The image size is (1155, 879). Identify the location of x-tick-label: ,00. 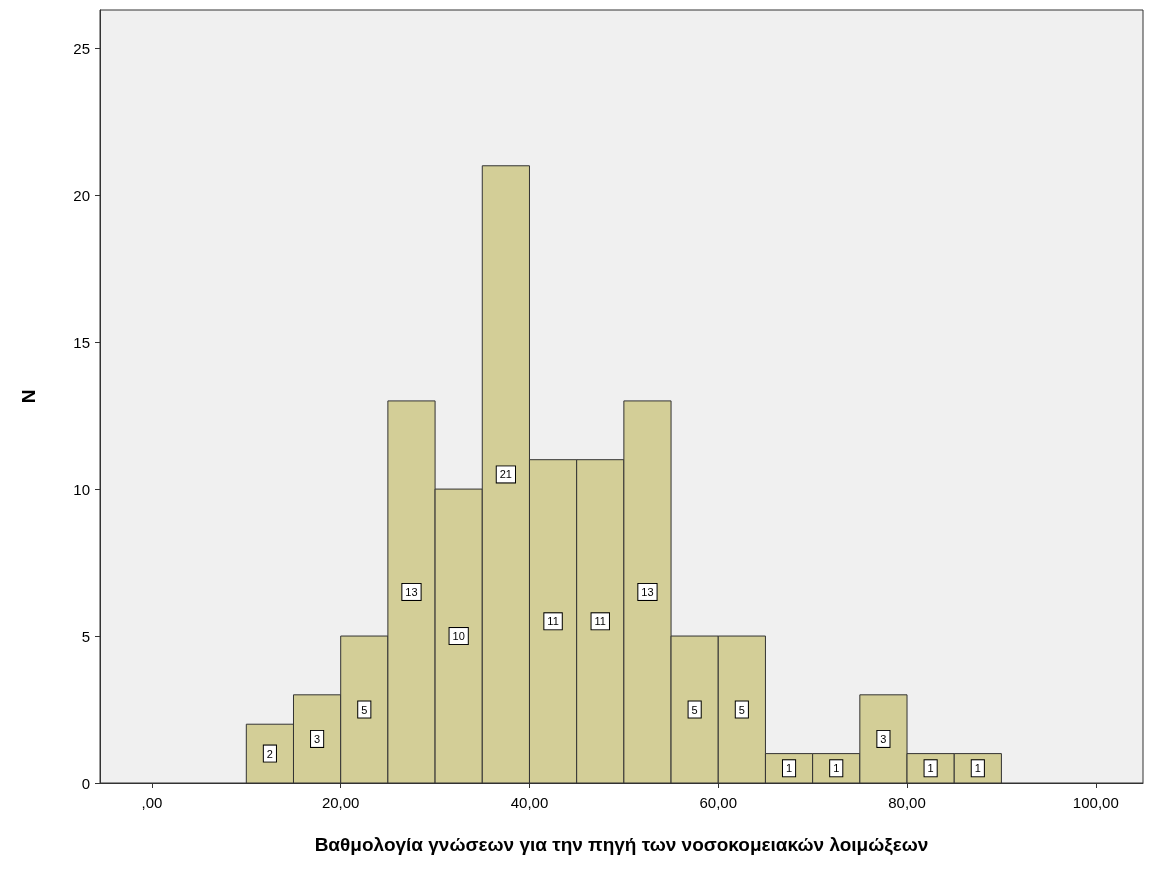
(152, 802).